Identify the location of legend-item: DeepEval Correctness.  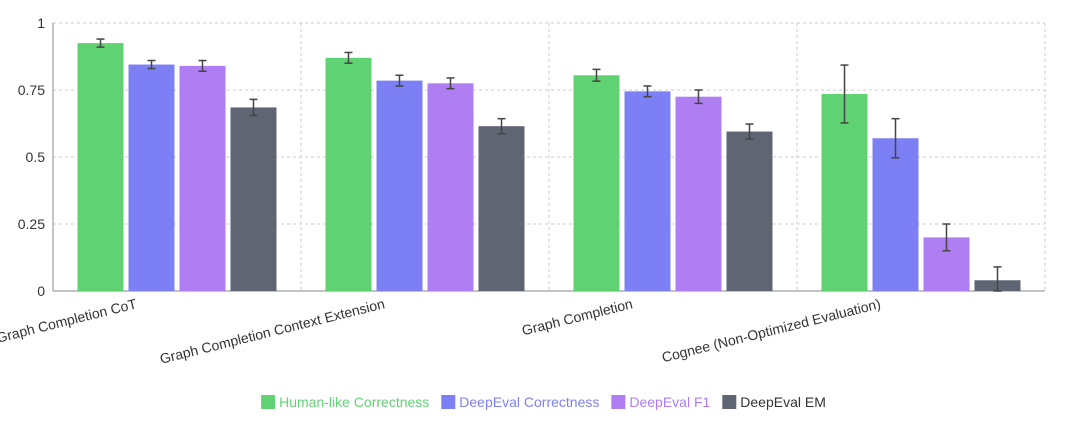
(520, 402).